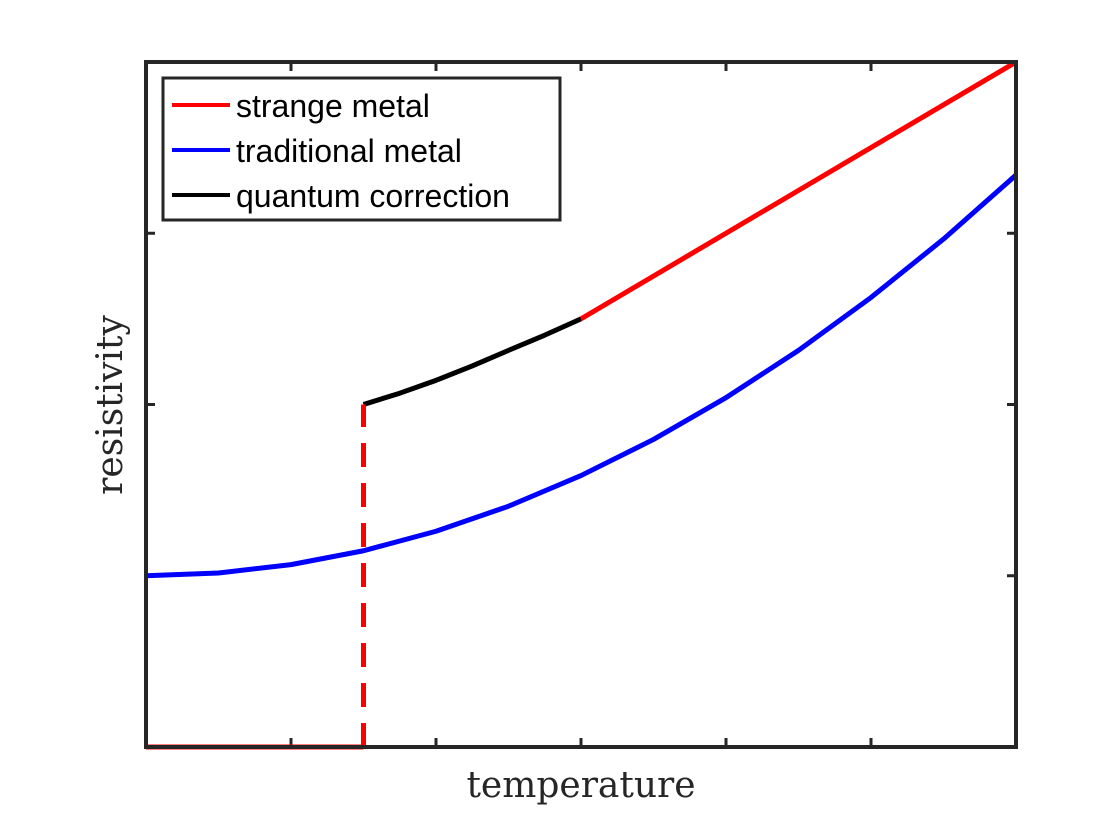 Image resolution: width=1120 pixels, height=840 pixels. What do you see at coordinates (349, 151) in the screenshot?
I see `legend-label-traditional-metal: traditional metal` at bounding box center [349, 151].